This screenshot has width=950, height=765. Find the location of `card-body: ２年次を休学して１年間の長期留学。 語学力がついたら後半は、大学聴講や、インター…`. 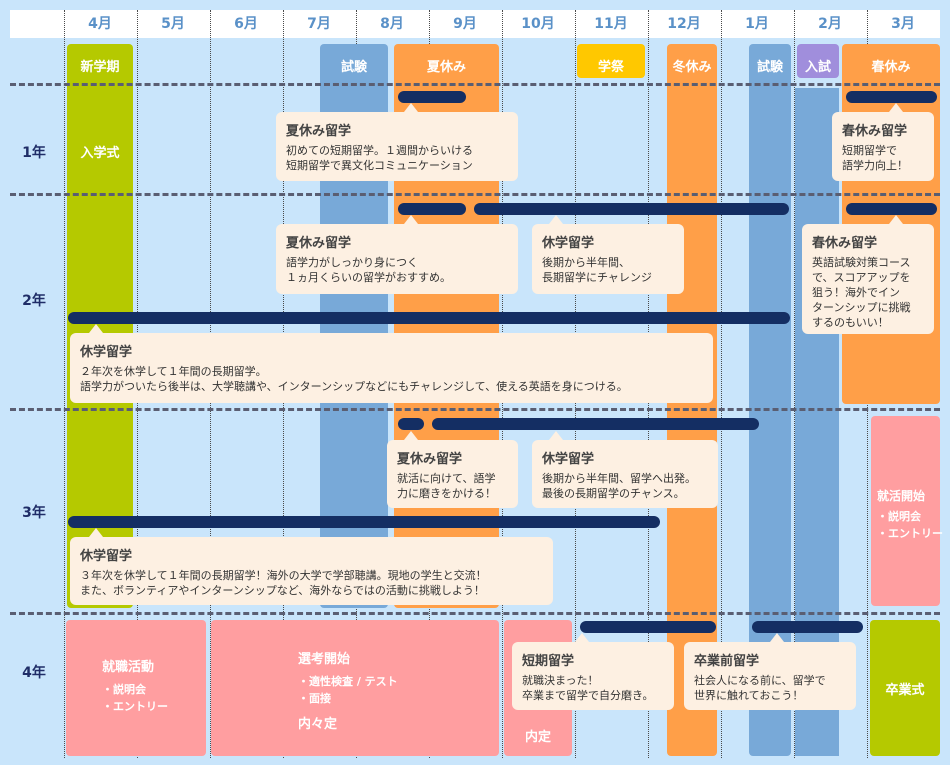

card-body: ２年次を休学して１年間の長期留学。 語学力がついたら後半は、大学聴講や、インター… is located at coordinates (354, 379).